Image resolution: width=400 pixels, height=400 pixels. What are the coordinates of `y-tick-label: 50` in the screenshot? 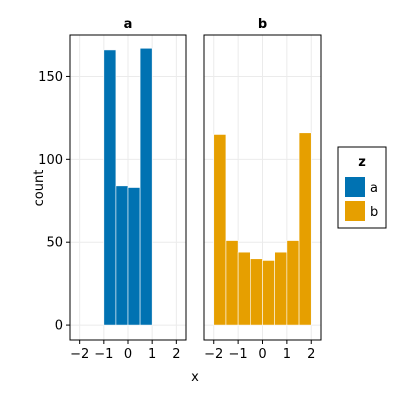 It's located at (54, 243).